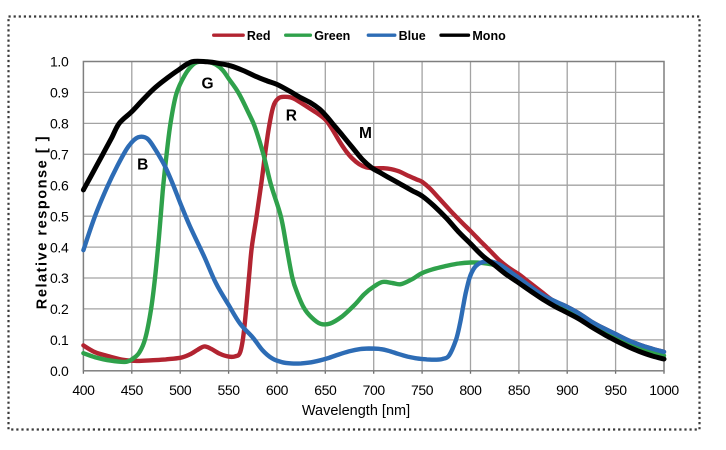  Describe the element at coordinates (664, 390) in the screenshot. I see `svg-text: 1000` at that location.